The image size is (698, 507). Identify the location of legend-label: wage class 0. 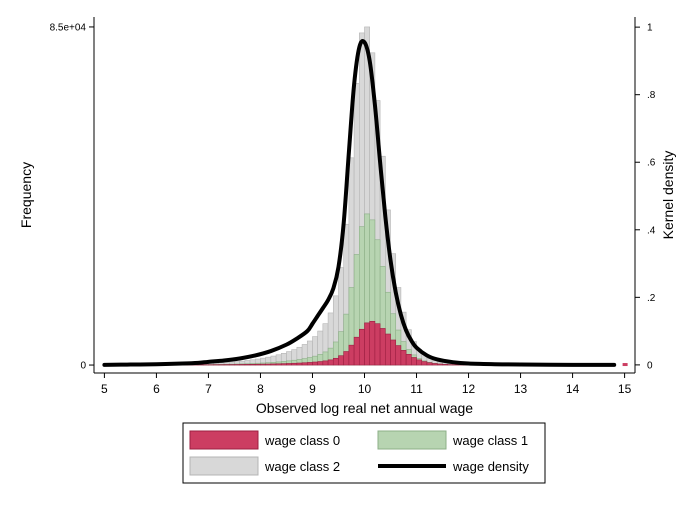
(302, 440).